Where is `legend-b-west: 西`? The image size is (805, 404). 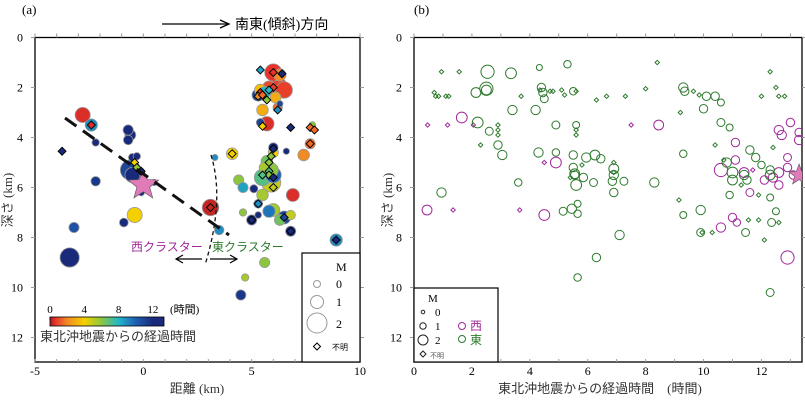 legend-b-west: 西 is located at coordinates (476, 326).